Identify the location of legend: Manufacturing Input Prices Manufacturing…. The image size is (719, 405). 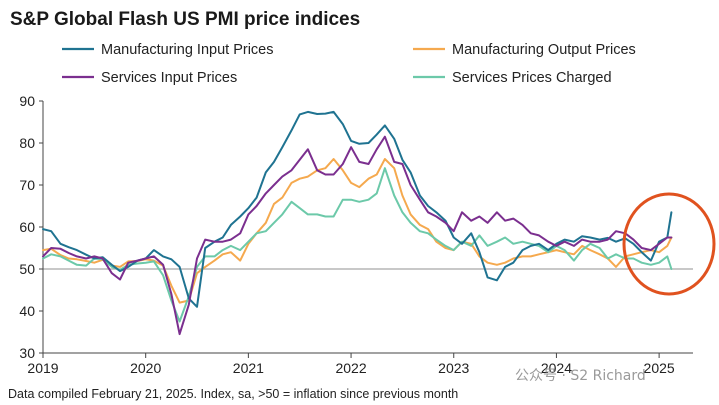
(349, 64).